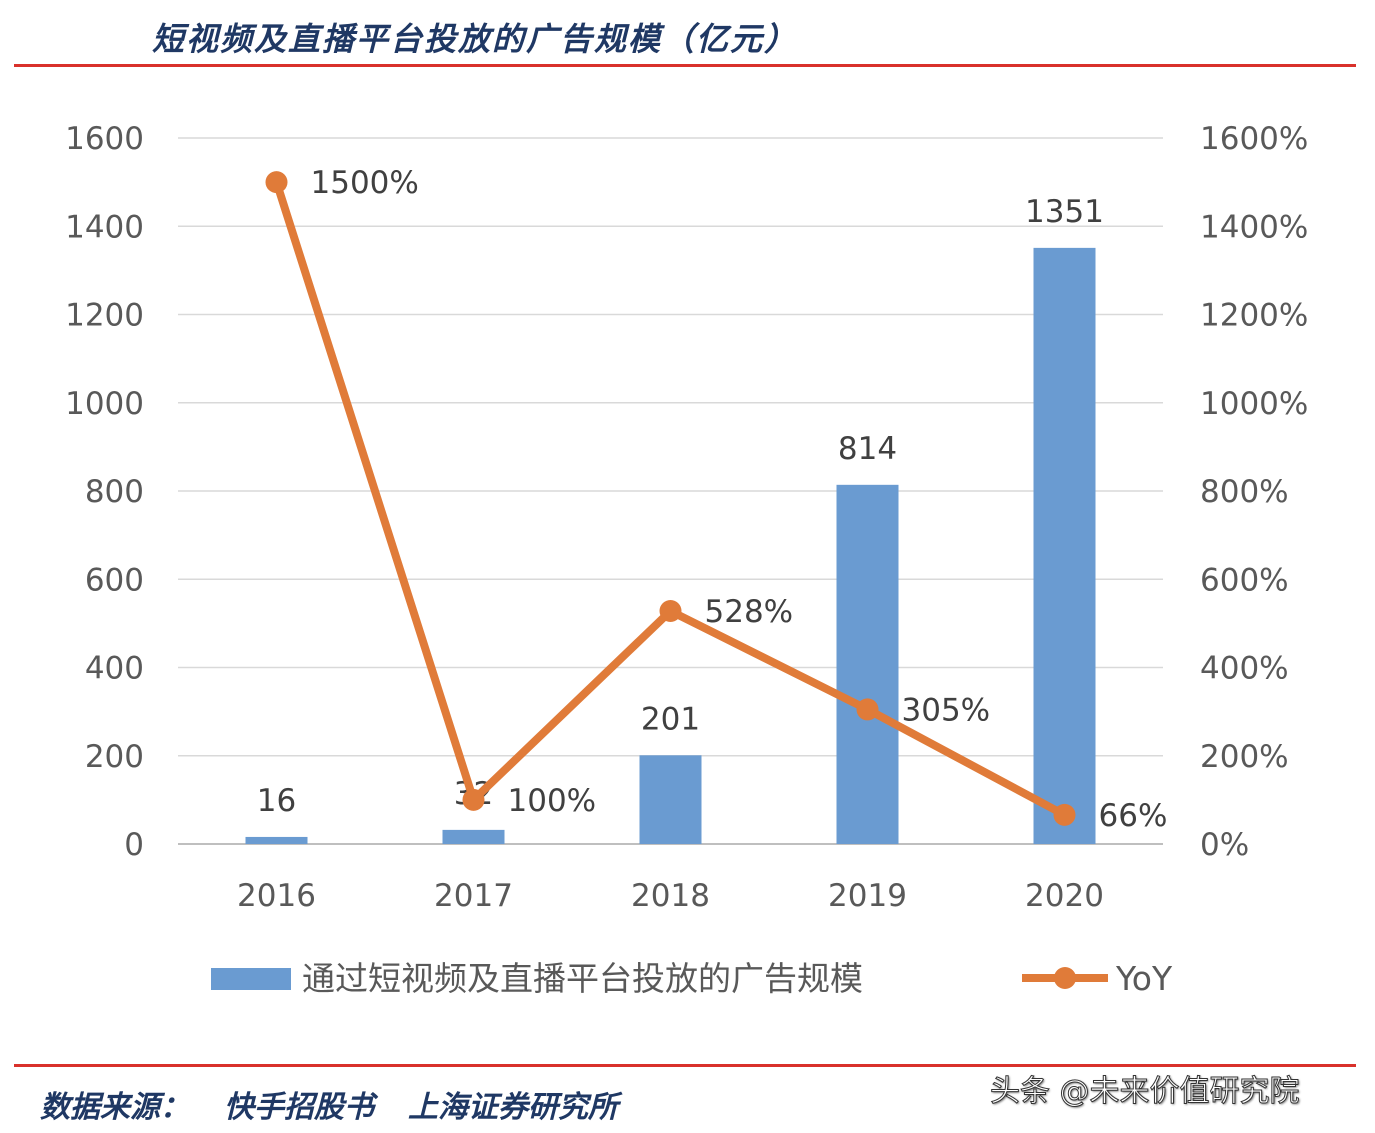 This screenshot has height=1133, width=1375. What do you see at coordinates (867, 896) in the screenshot?
I see `x-tick-label: 2019` at bounding box center [867, 896].